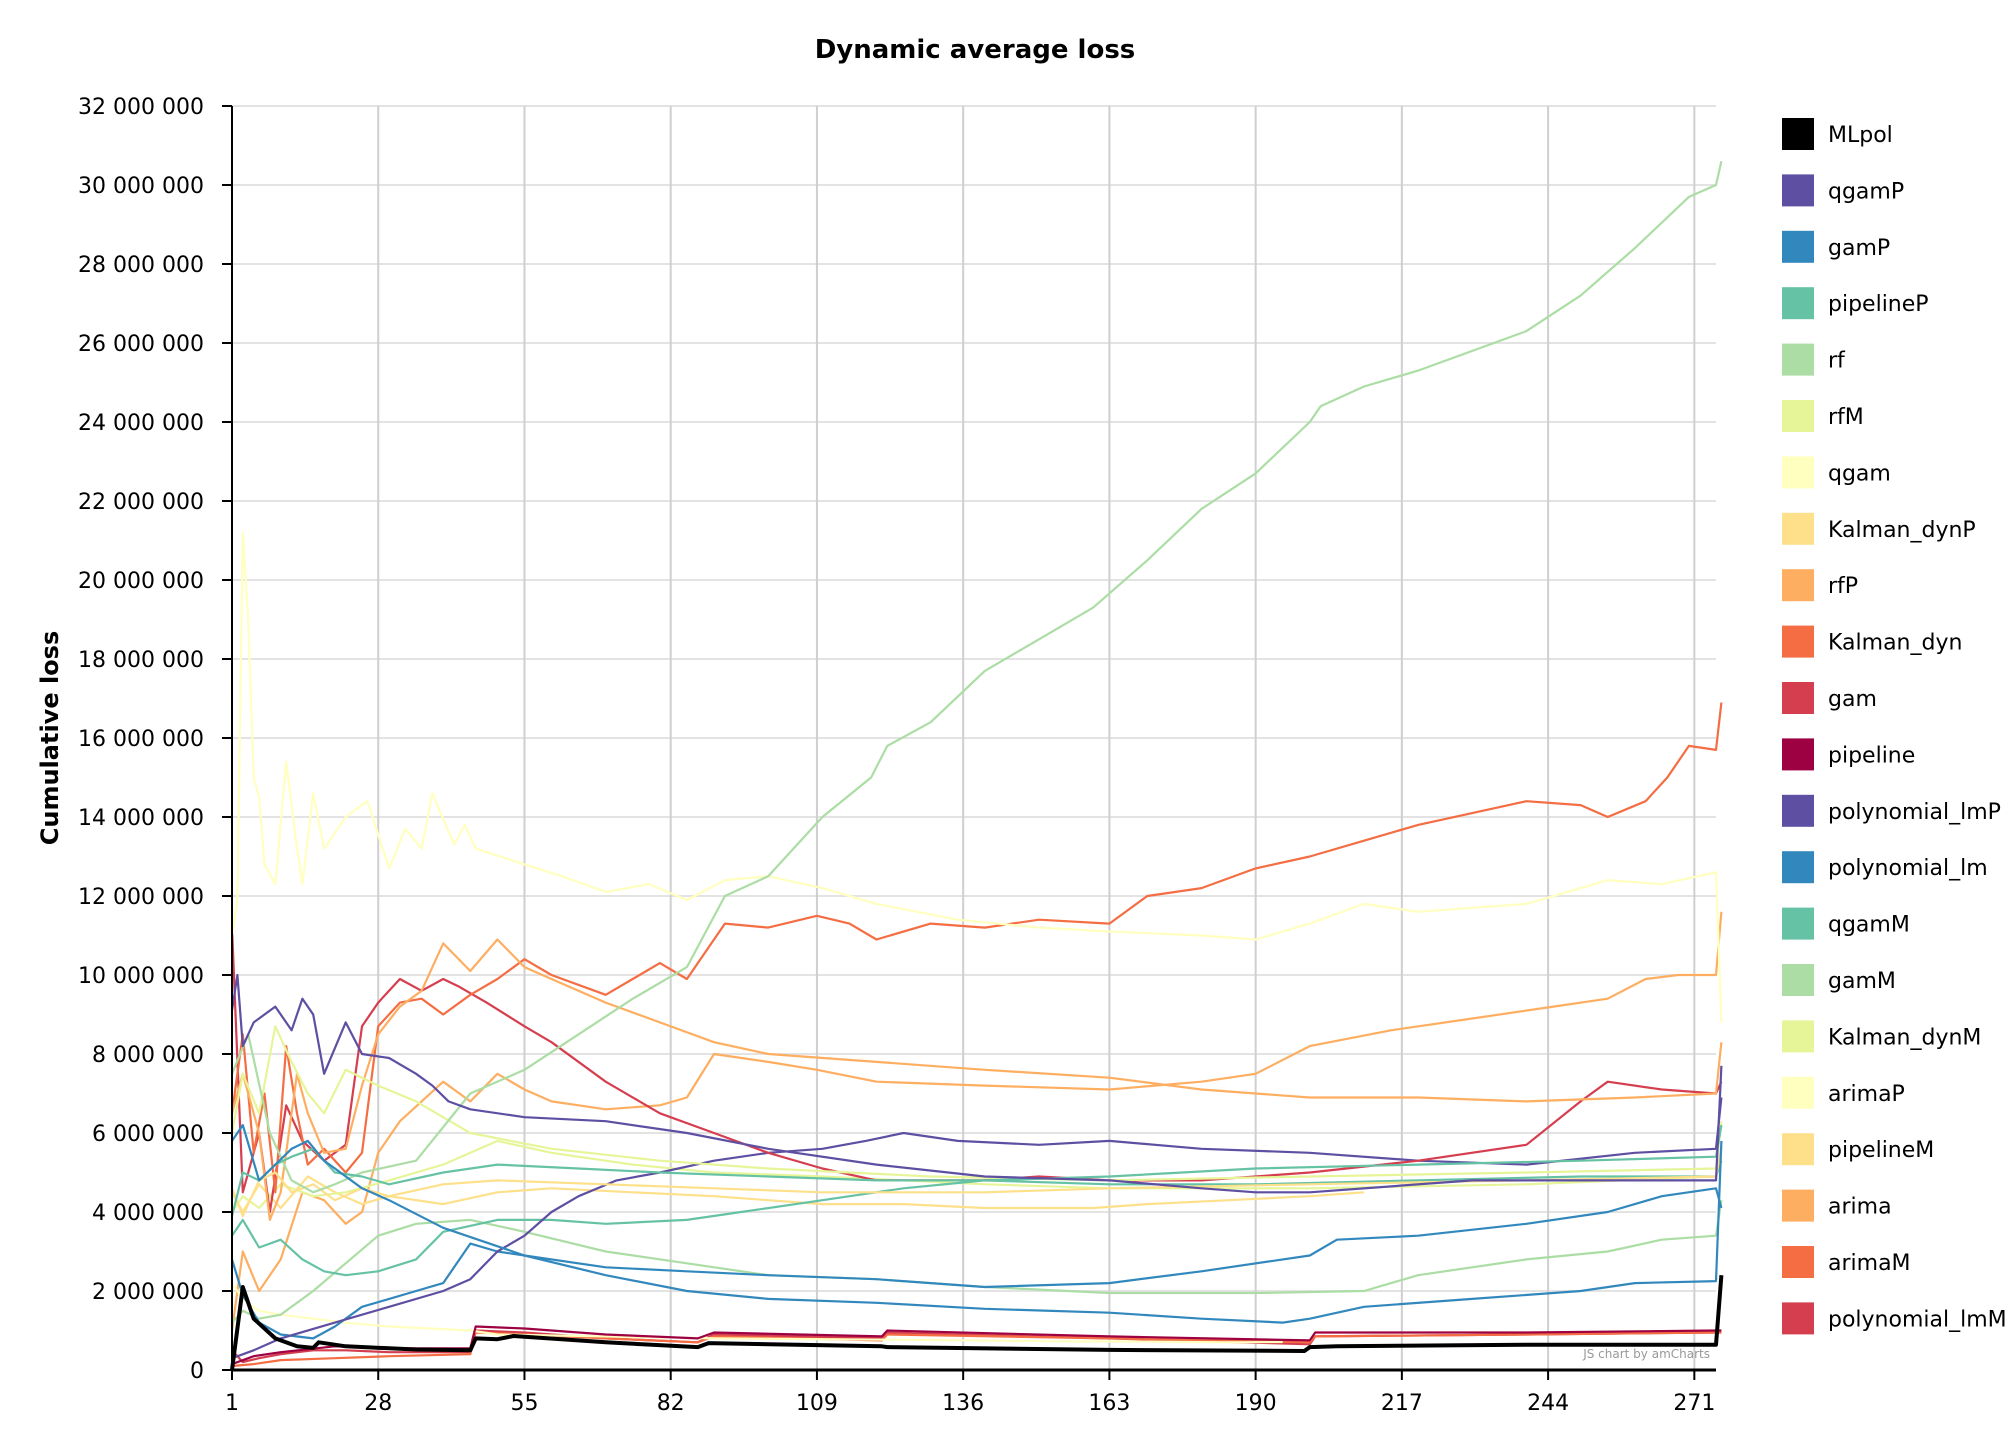 The image size is (2012, 1440). Describe the element at coordinates (1902, 530) in the screenshot. I see `legend-label-Kalman_dynP: Kalman_dynP` at that location.